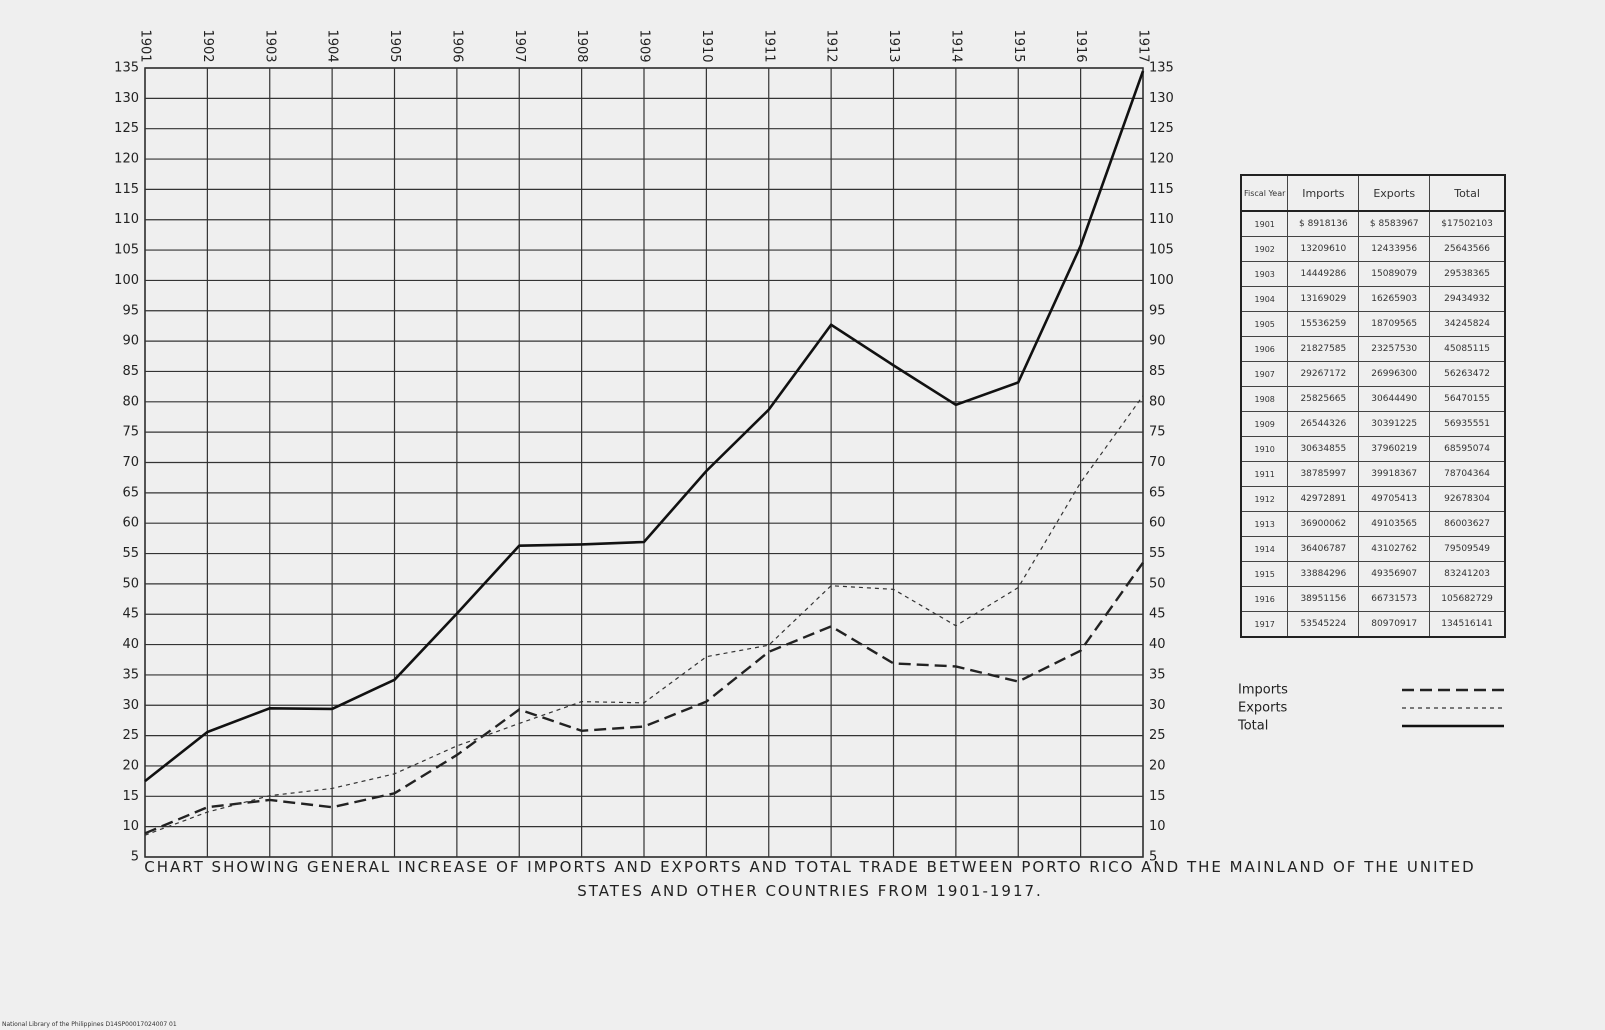  I want to click on table-cell: 68595074, so click(1467, 449).